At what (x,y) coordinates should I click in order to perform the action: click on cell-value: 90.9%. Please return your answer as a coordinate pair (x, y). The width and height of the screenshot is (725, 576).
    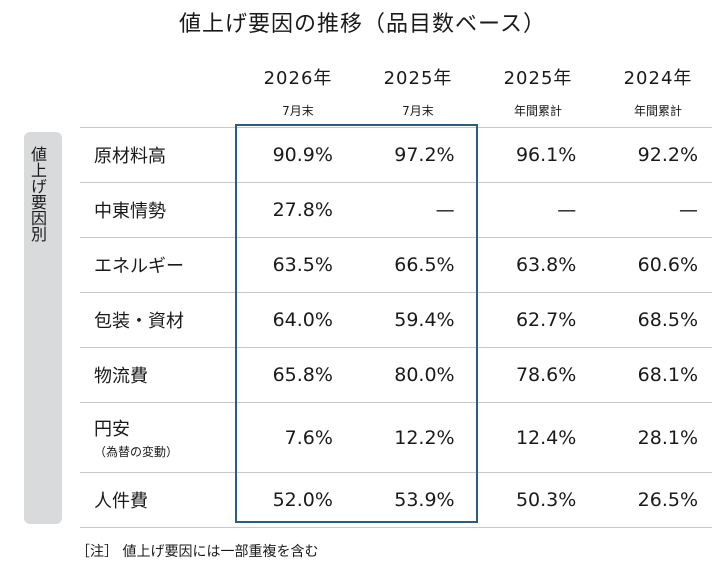
    Looking at the image, I should click on (286, 155).